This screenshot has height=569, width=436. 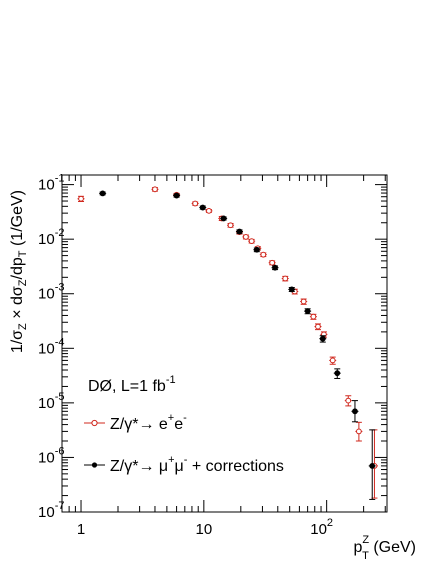 What do you see at coordinates (321, 527) in the screenshot?
I see `x-tick-label: 102` at bounding box center [321, 527].